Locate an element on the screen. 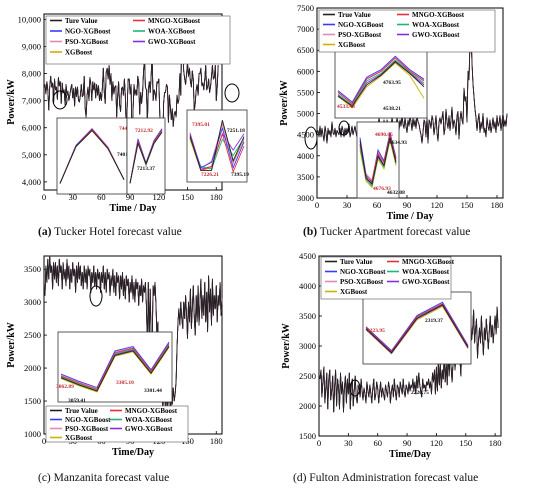 The image size is (550, 488). zoom-inset-value-label: 4634.93 is located at coordinates (398, 143).